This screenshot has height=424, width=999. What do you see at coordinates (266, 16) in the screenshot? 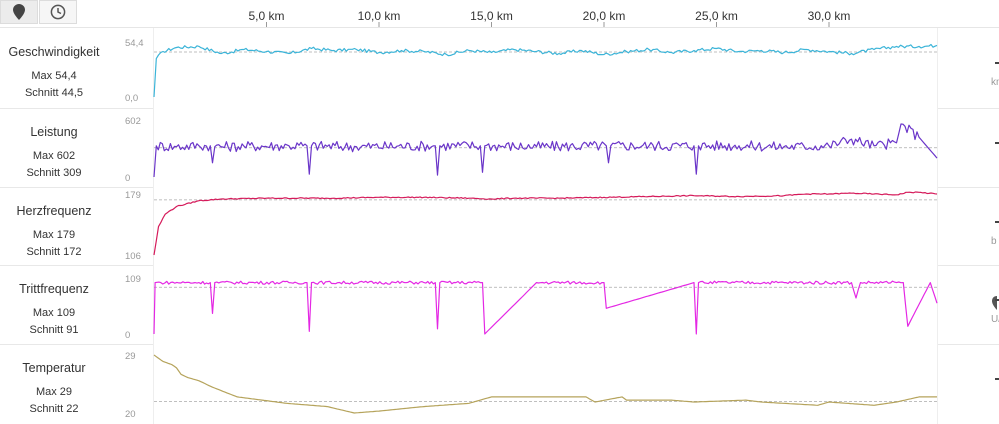
I see `x-axis-tick-label: 5,0 km` at bounding box center [266, 16].